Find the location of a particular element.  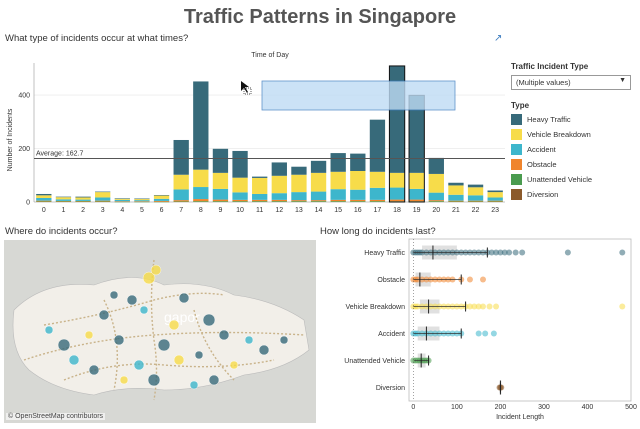

legend-item-obstacle: Obstacle is located at coordinates (551, 164).